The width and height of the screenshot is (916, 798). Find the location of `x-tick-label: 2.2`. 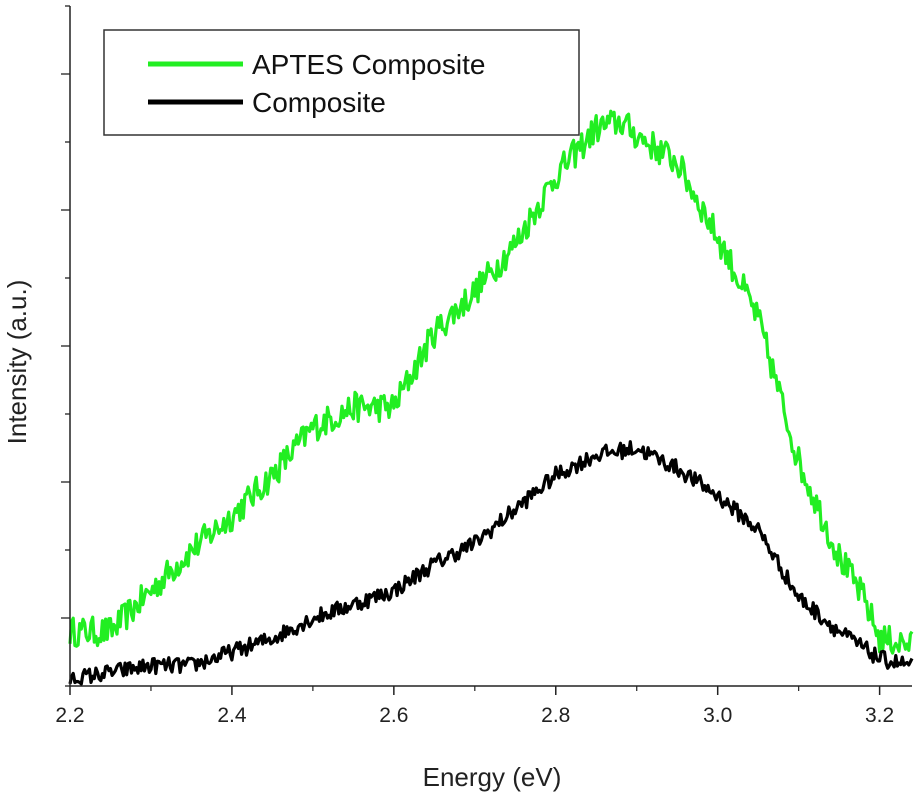

x-tick-label: 2.2 is located at coordinates (69, 715).